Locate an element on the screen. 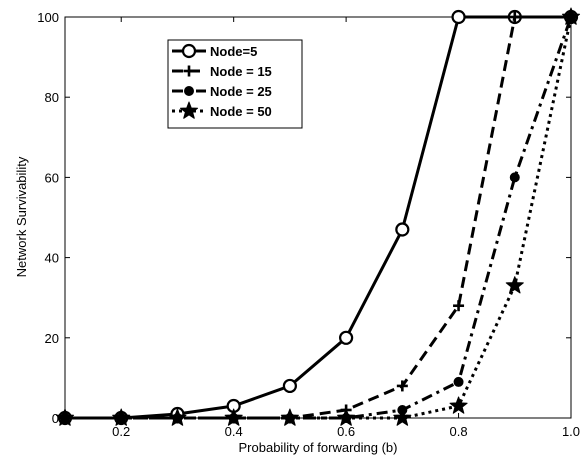 The image size is (588, 459). x-tick-label: 0.8 is located at coordinates (459, 431).